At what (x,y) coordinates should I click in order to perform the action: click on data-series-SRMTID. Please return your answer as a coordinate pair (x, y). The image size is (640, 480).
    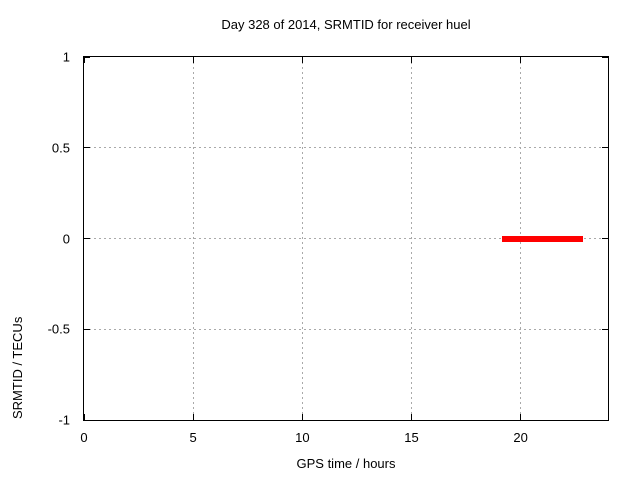
    Looking at the image, I should click on (542, 238).